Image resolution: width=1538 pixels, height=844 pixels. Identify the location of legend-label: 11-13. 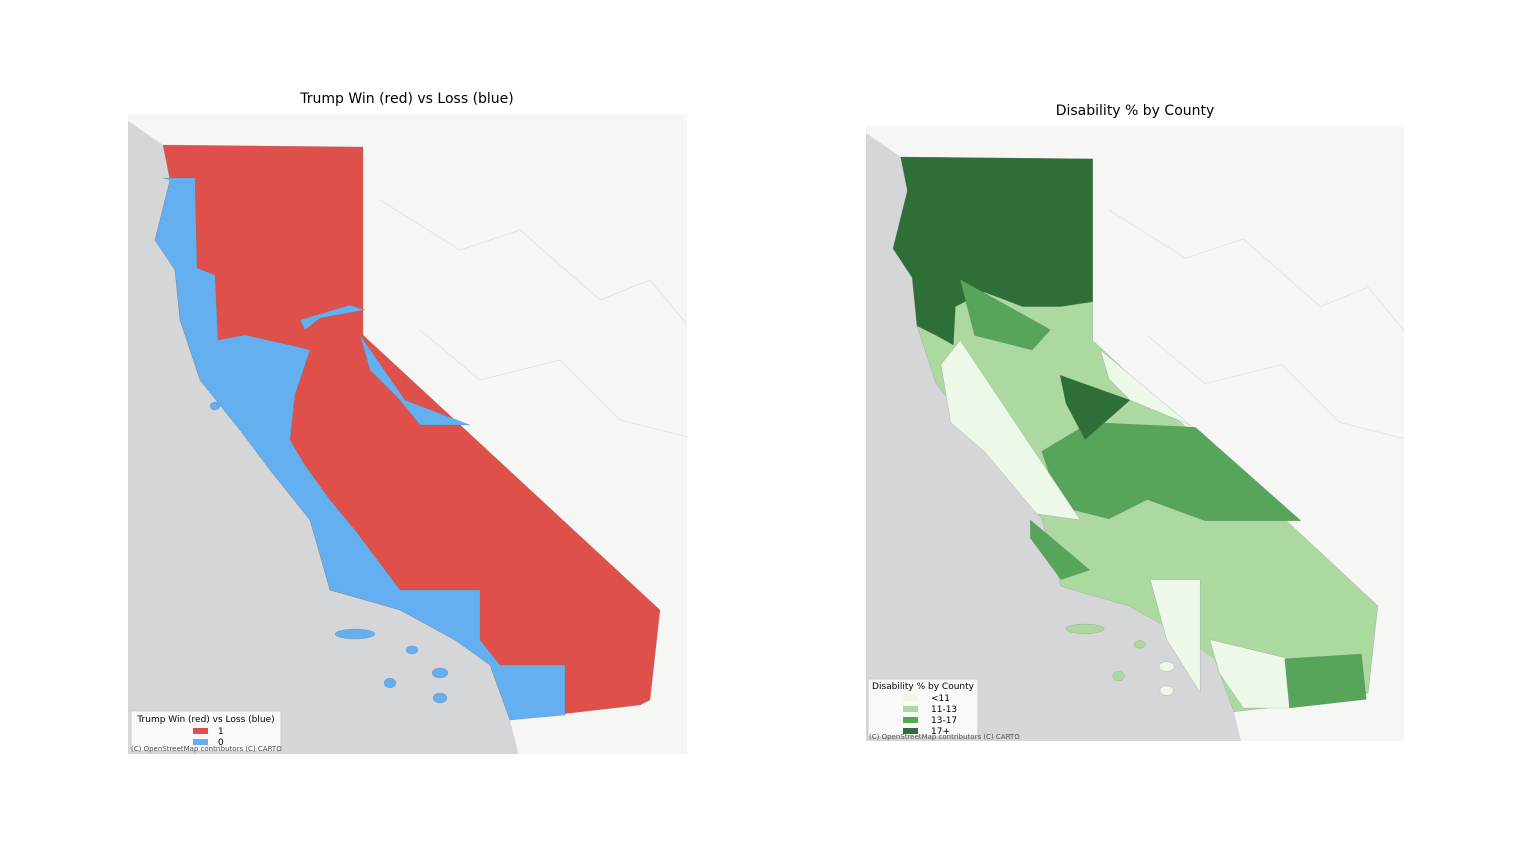
(944, 710).